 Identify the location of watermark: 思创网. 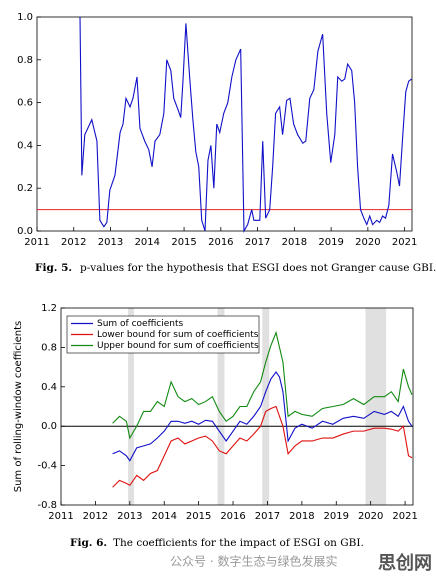
(405, 563).